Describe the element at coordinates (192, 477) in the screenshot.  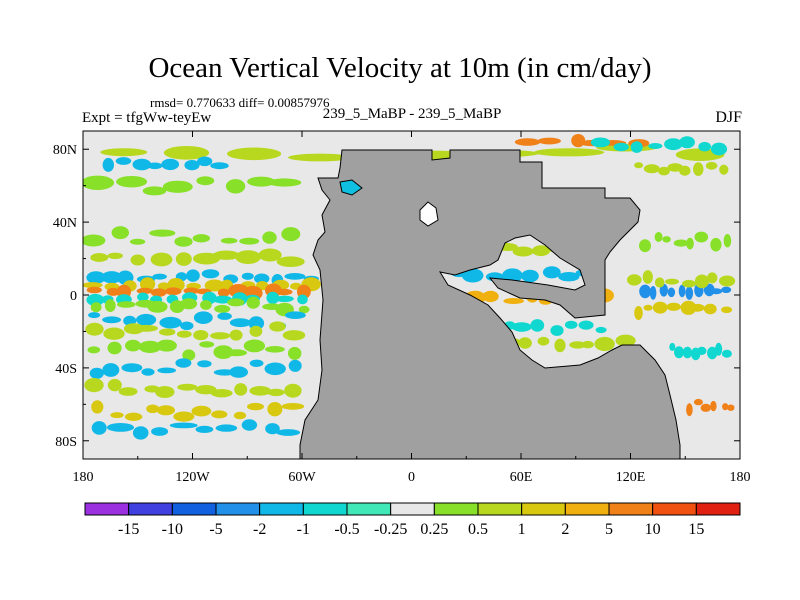
I see `x-tick-label: 120W` at that location.